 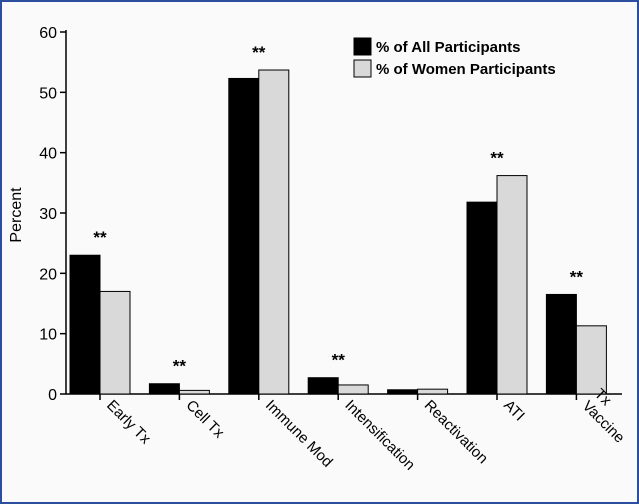 I want to click on x-tick-label-line: Reactivation, so click(x=456, y=432).